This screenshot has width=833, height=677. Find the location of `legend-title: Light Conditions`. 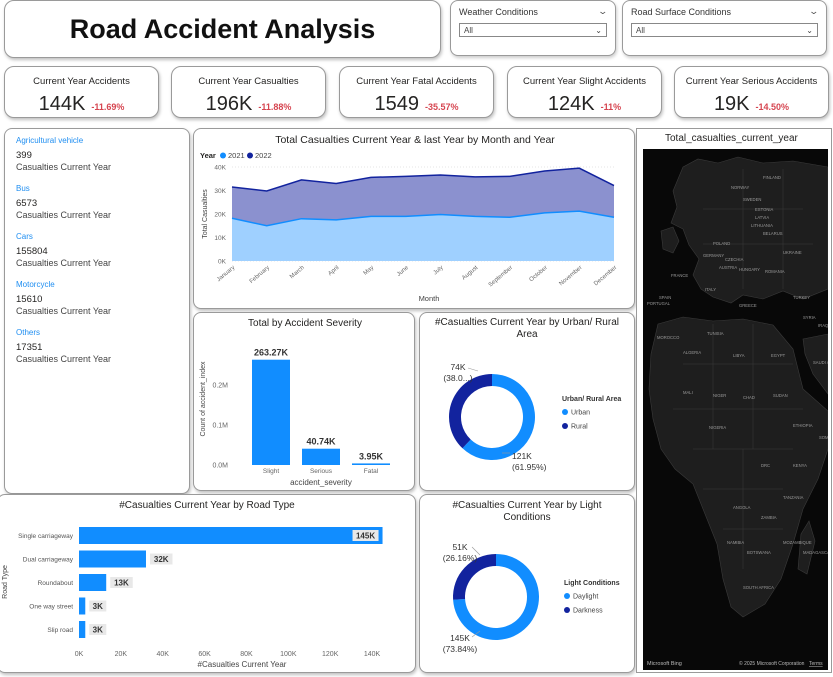

legend-title: Light Conditions is located at coordinates (592, 583).